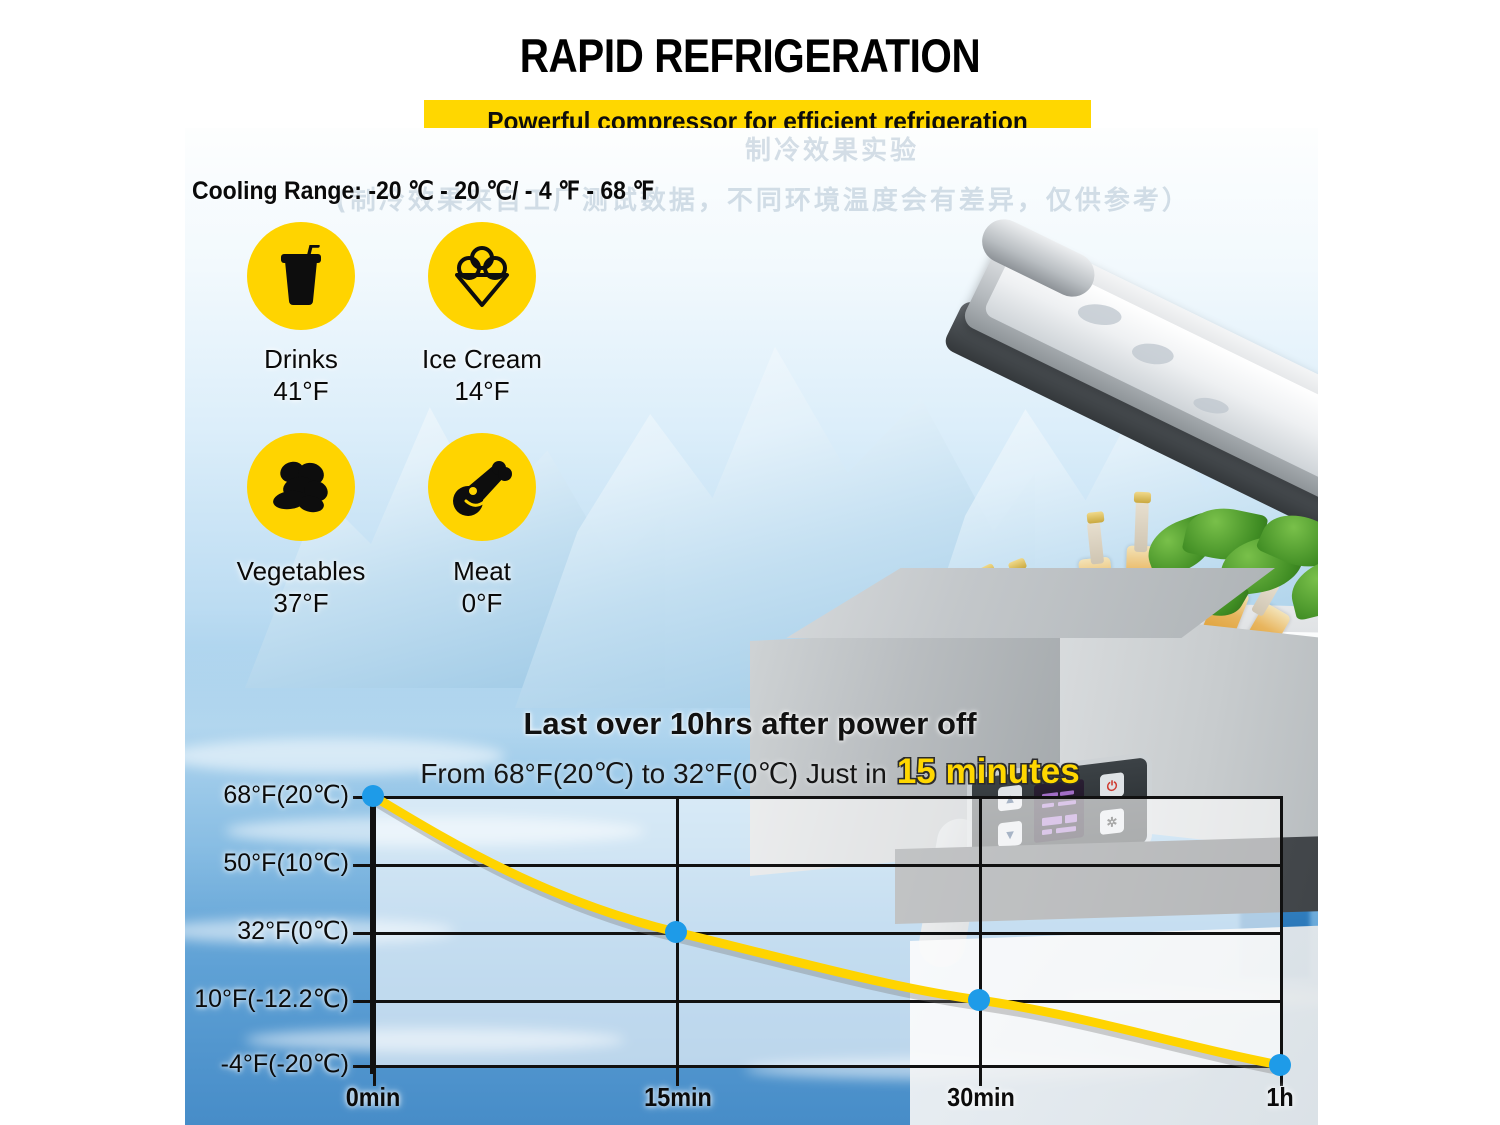  Describe the element at coordinates (482, 359) in the screenshot. I see `badge-label-text: Ice Cream` at that location.